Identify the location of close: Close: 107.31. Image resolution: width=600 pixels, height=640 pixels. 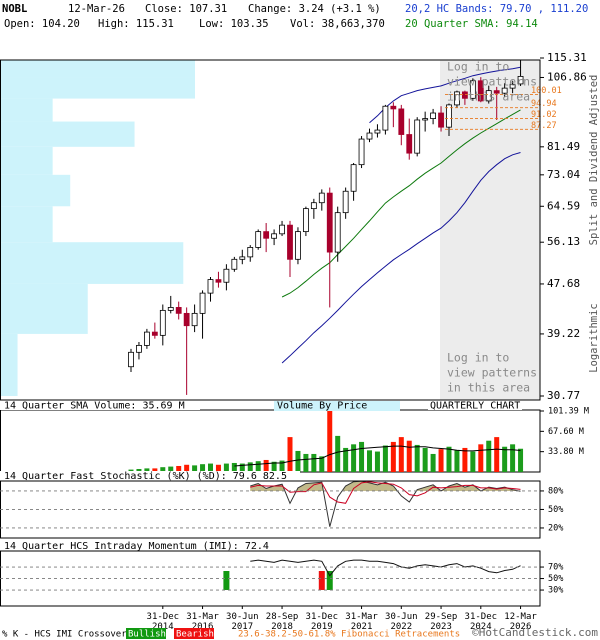
(186, 9).